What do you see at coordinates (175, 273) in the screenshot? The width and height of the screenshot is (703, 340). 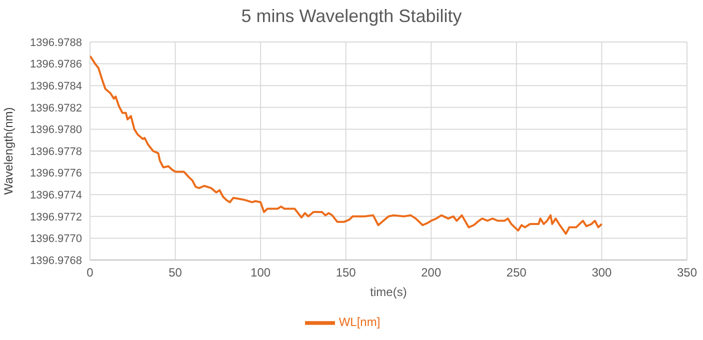 I see `x-tick-label: 50` at bounding box center [175, 273].